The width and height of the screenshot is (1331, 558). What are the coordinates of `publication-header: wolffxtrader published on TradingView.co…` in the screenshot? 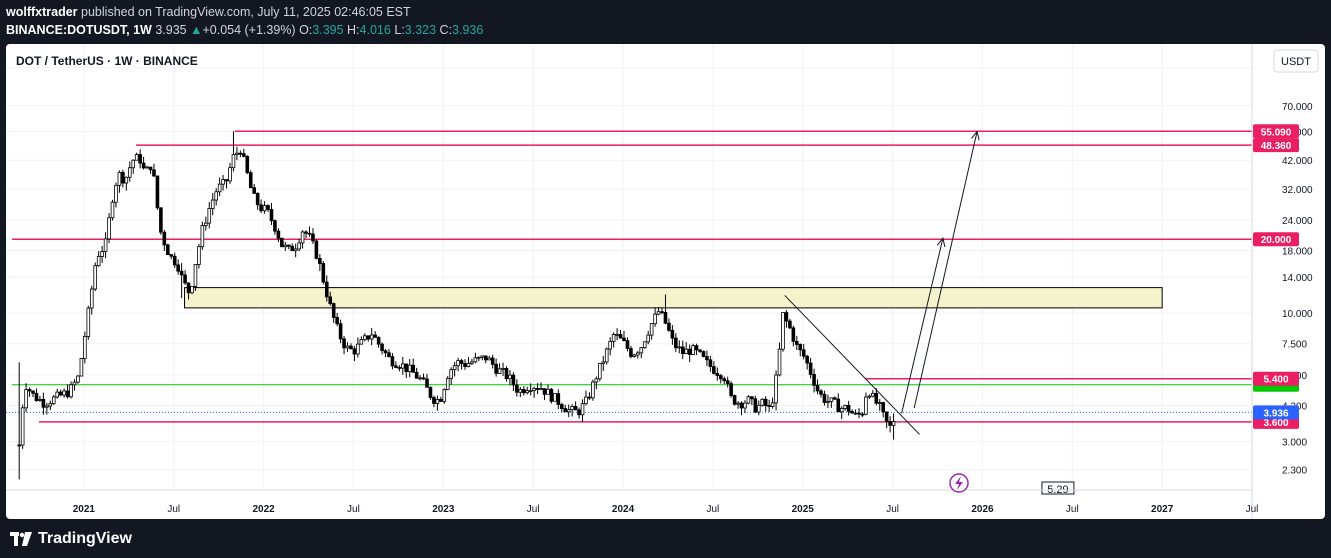 It's located at (665, 22).